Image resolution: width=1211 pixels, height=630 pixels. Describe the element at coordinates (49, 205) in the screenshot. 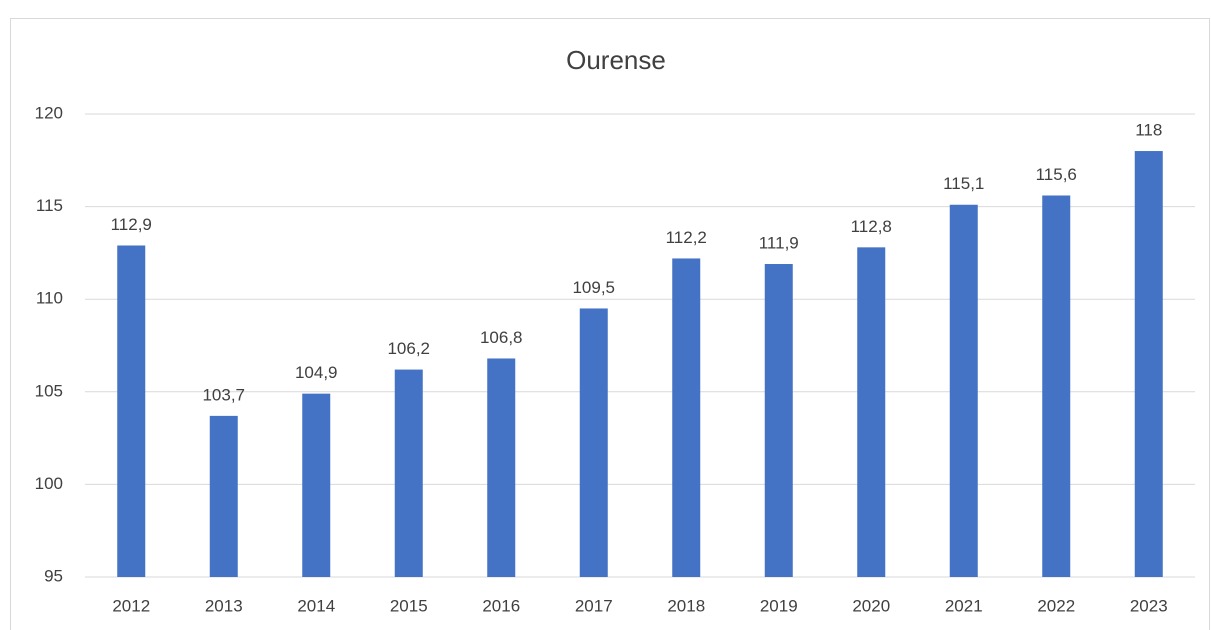

I see `y-tick-label: 115` at that location.